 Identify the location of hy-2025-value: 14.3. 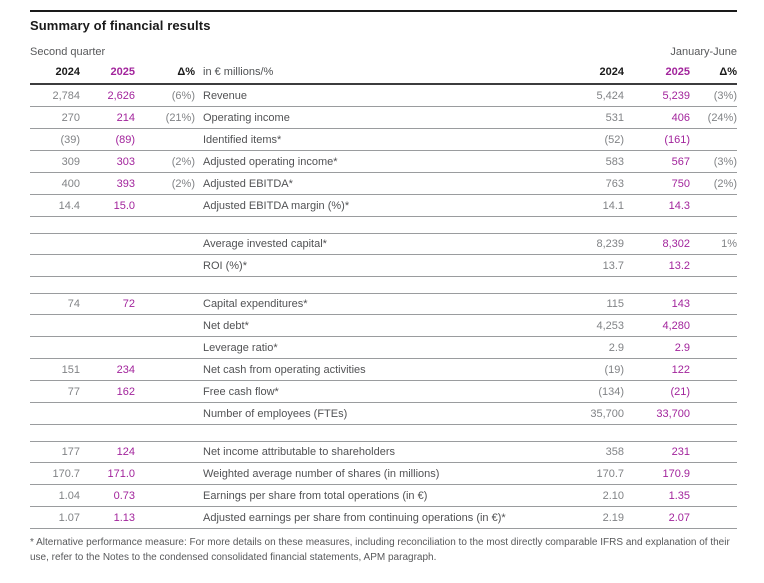
(679, 205).